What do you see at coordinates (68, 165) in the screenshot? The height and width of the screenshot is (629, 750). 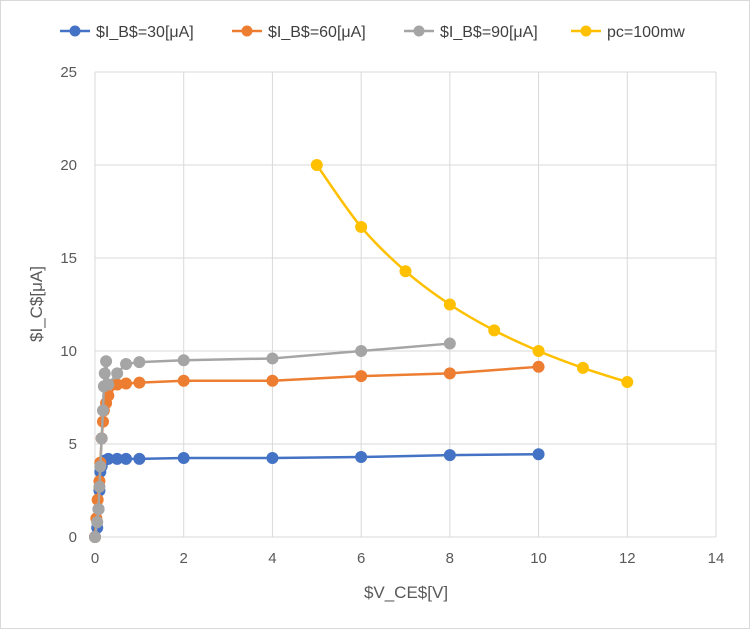 I see `y-tick-label: 20` at bounding box center [68, 165].